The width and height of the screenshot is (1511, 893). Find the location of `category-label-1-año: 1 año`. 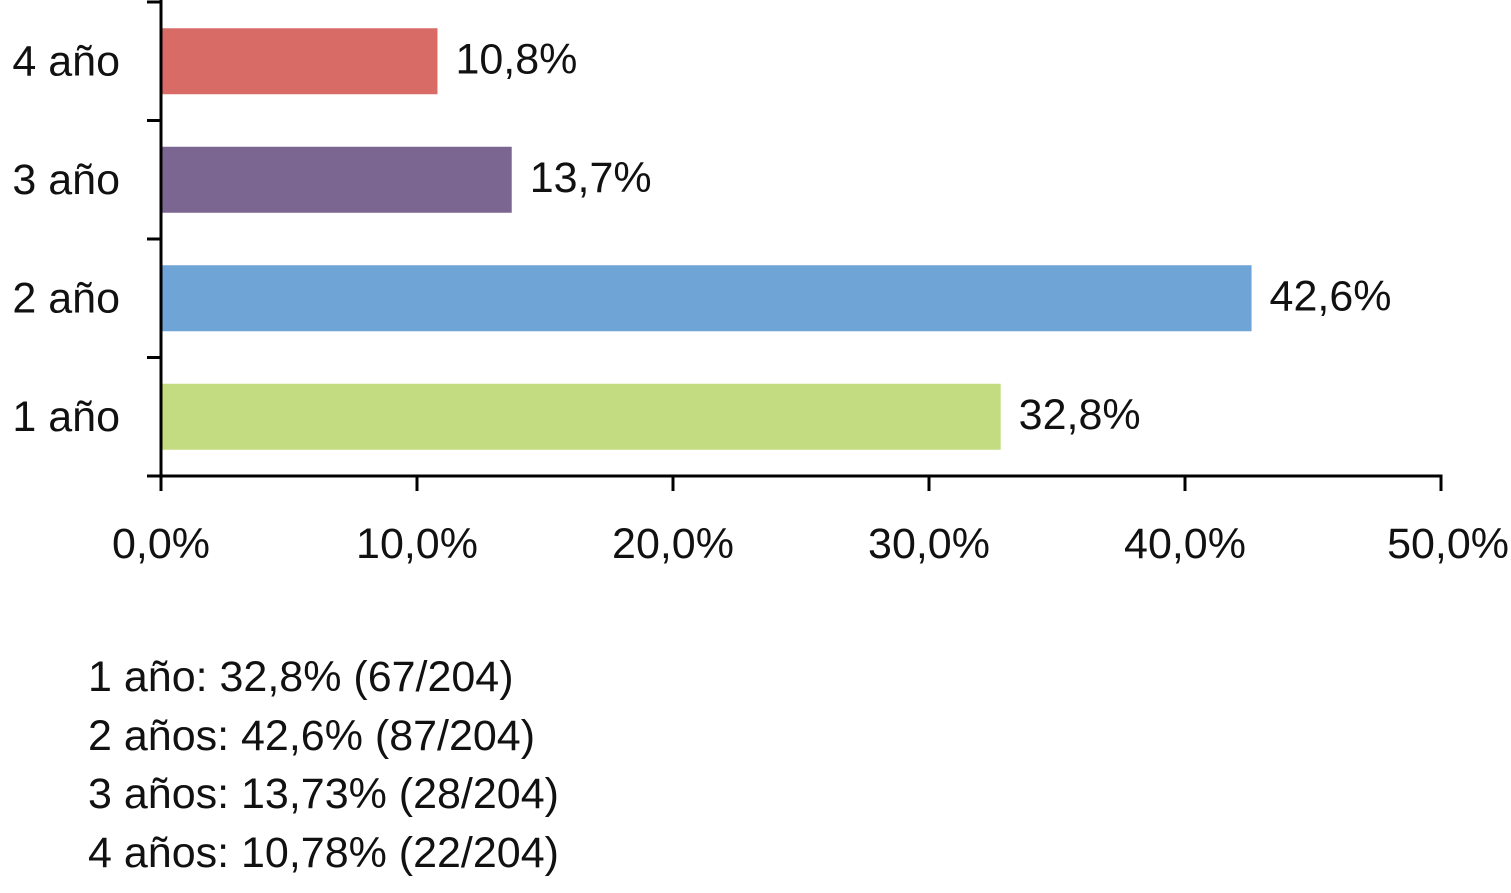

category-label-1-año: 1 año is located at coordinates (66, 417).